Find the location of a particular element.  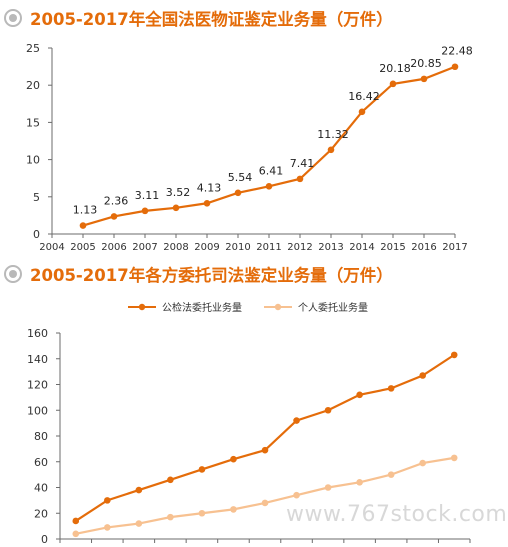

data-label: 4.13 is located at coordinates (209, 187).